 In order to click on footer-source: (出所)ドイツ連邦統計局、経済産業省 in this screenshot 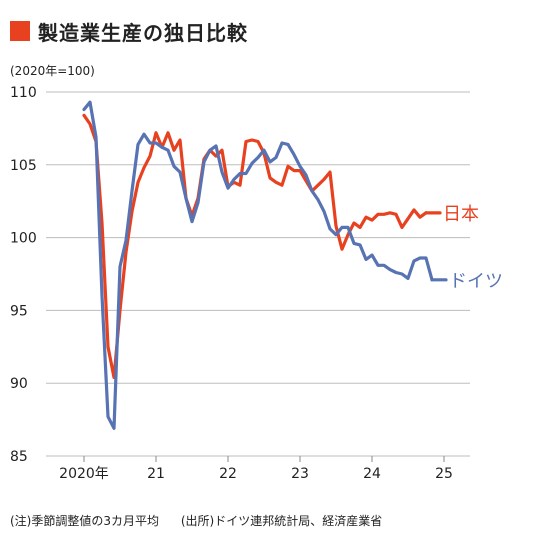, I will do `click(281, 521)`.